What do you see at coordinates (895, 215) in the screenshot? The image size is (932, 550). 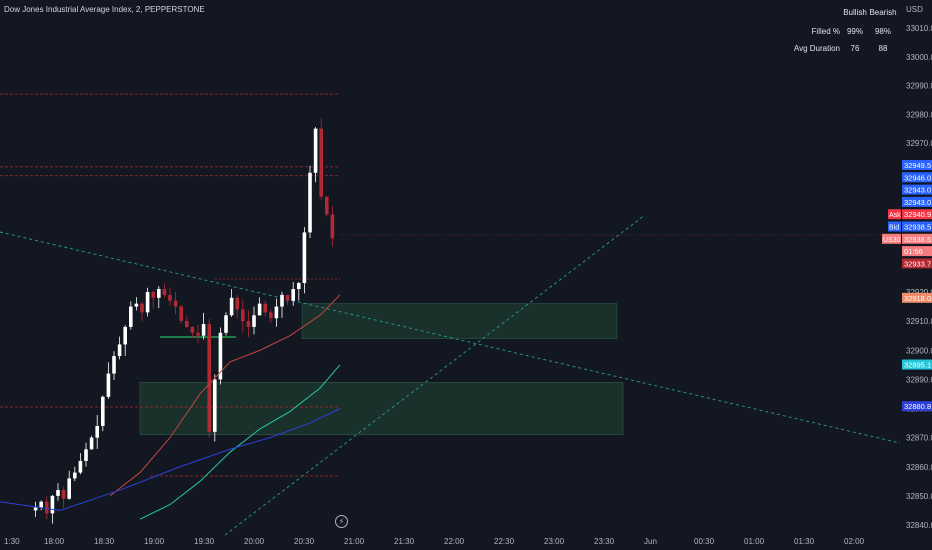 I see `price-tag: Ask` at bounding box center [895, 215].